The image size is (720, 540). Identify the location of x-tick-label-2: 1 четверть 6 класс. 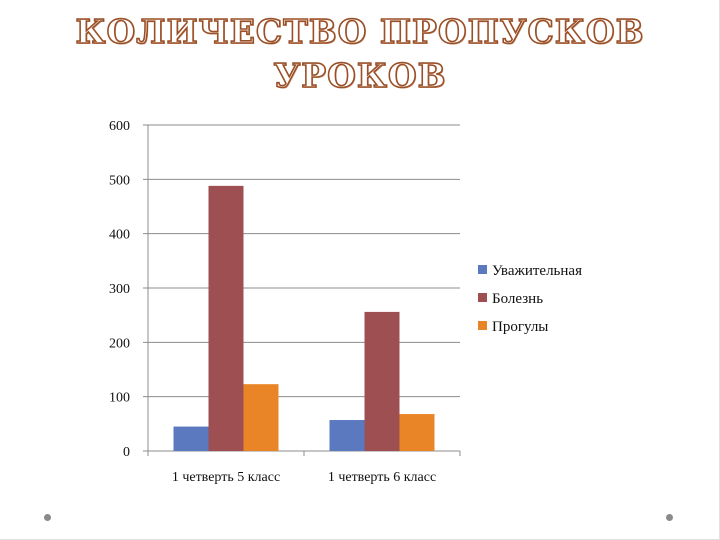
(382, 477).